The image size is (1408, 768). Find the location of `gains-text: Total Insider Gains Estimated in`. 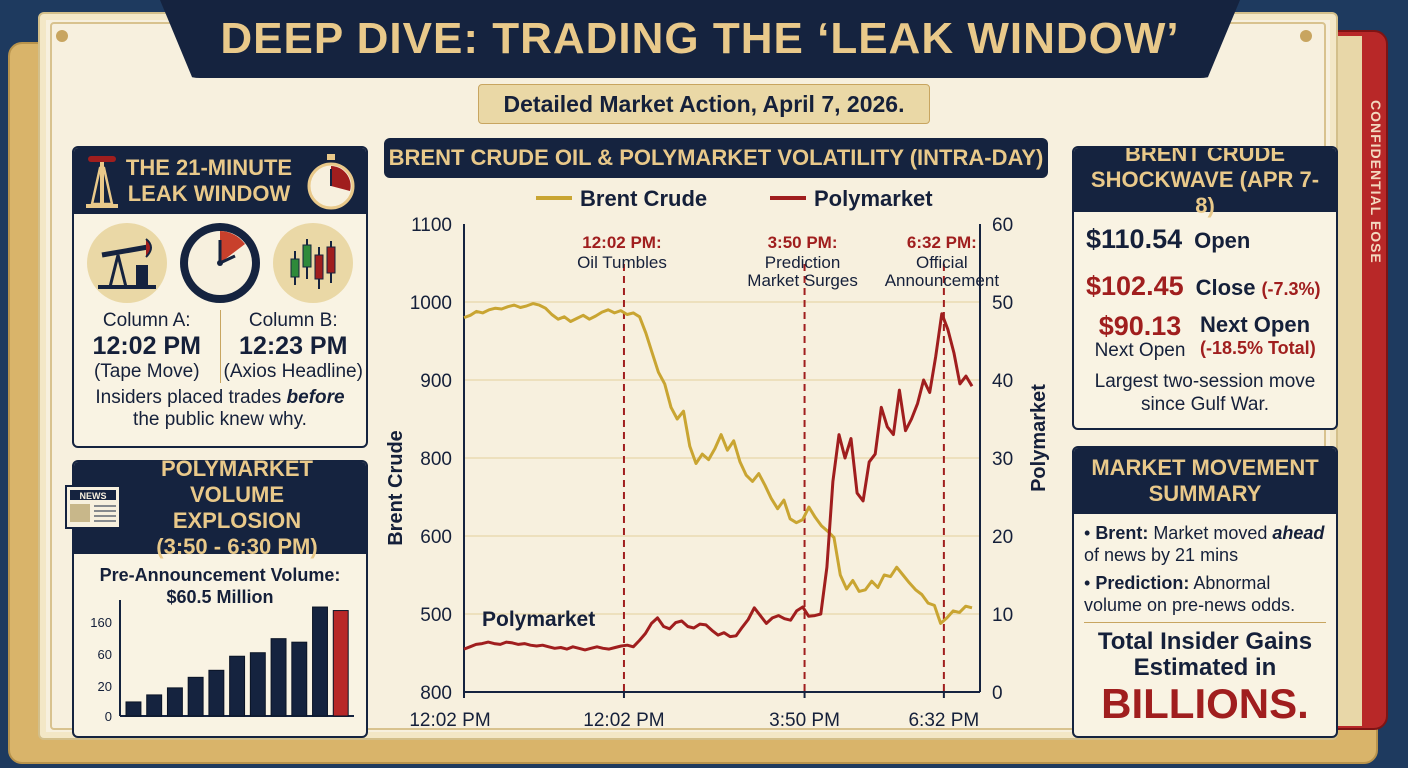

gains-text: Total Insider Gains Estimated in is located at coordinates (1205, 655).